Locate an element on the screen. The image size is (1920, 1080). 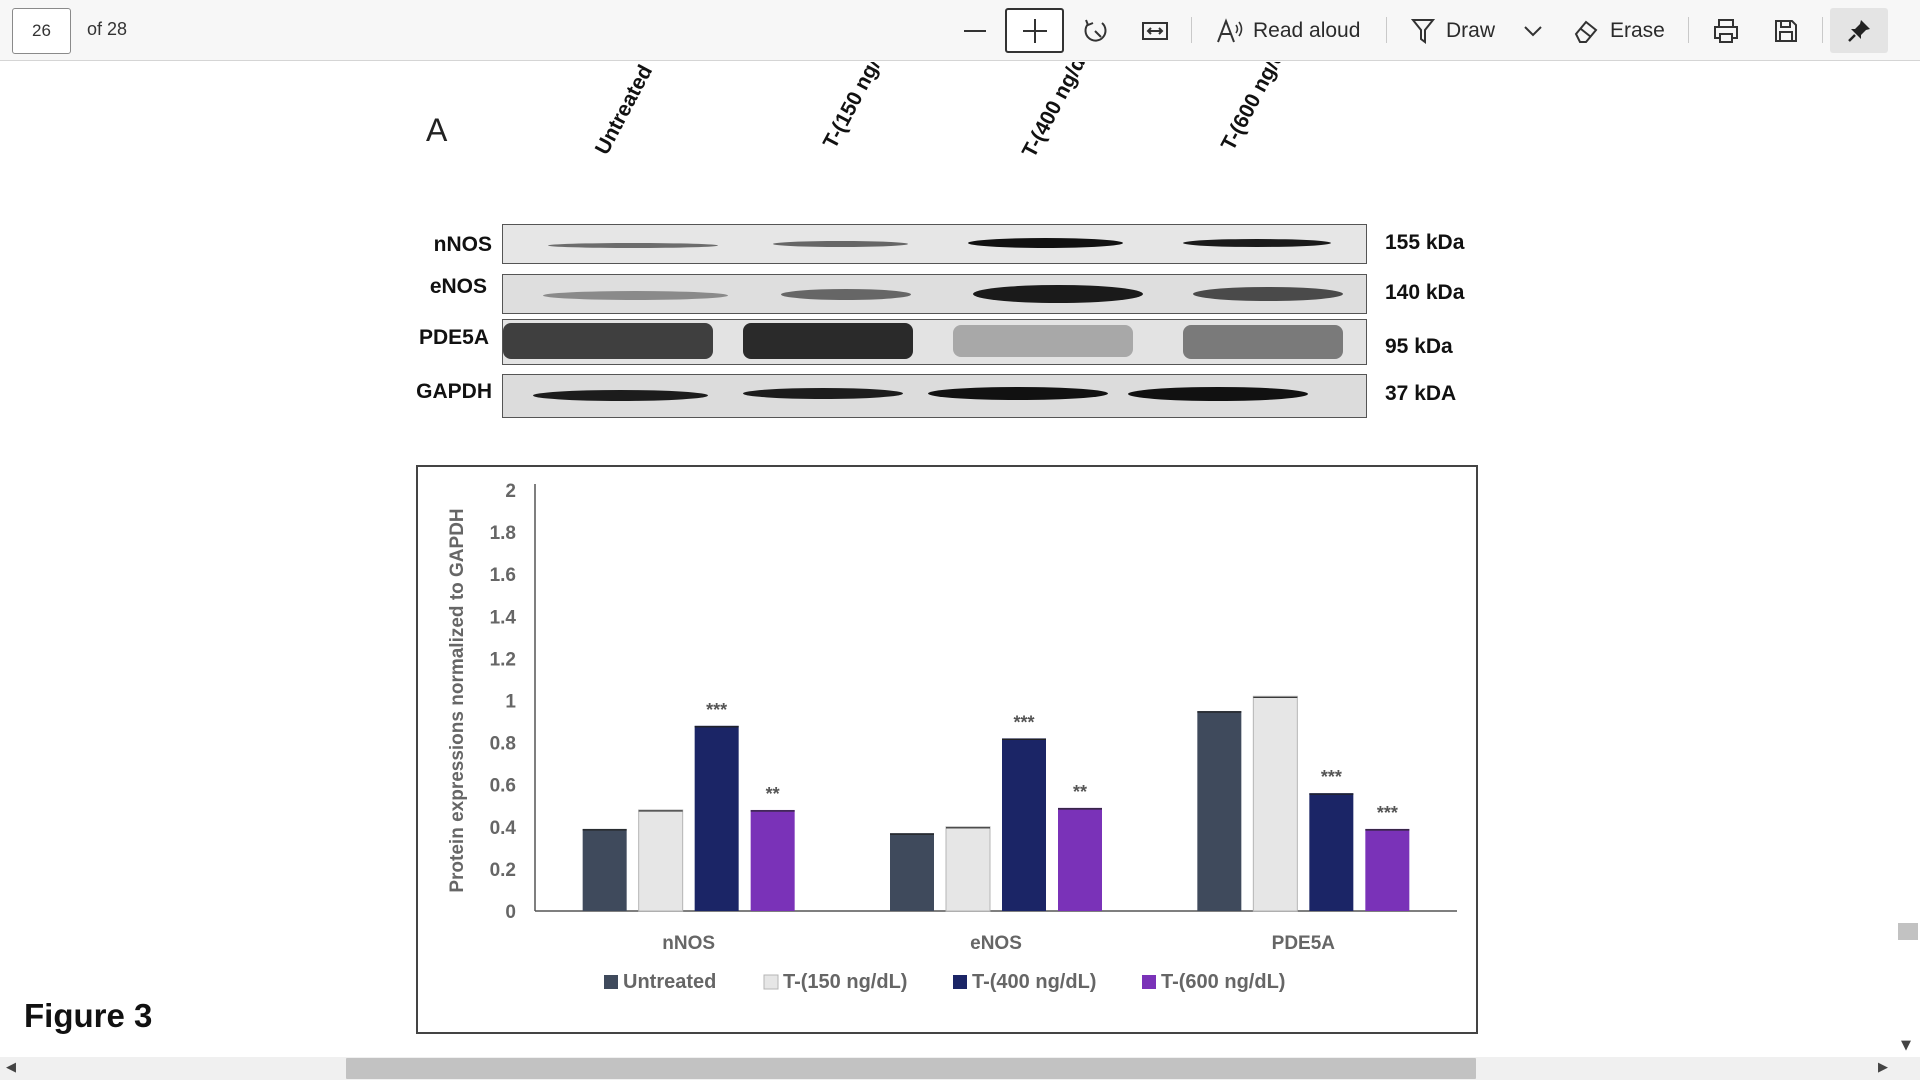
fit-width-icon is located at coordinates (1155, 30).